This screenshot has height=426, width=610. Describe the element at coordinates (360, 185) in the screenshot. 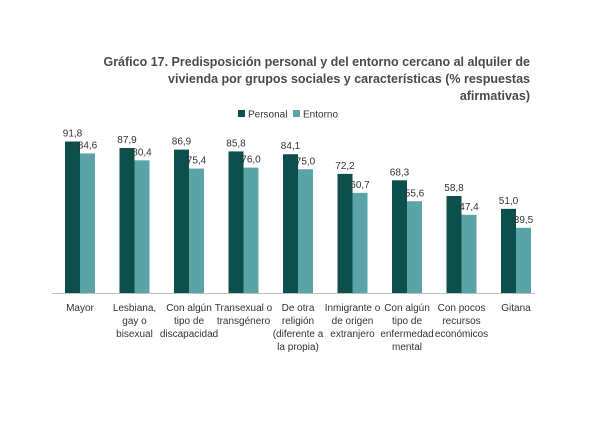

I see `value-label-entorno-5: 60,7` at that location.